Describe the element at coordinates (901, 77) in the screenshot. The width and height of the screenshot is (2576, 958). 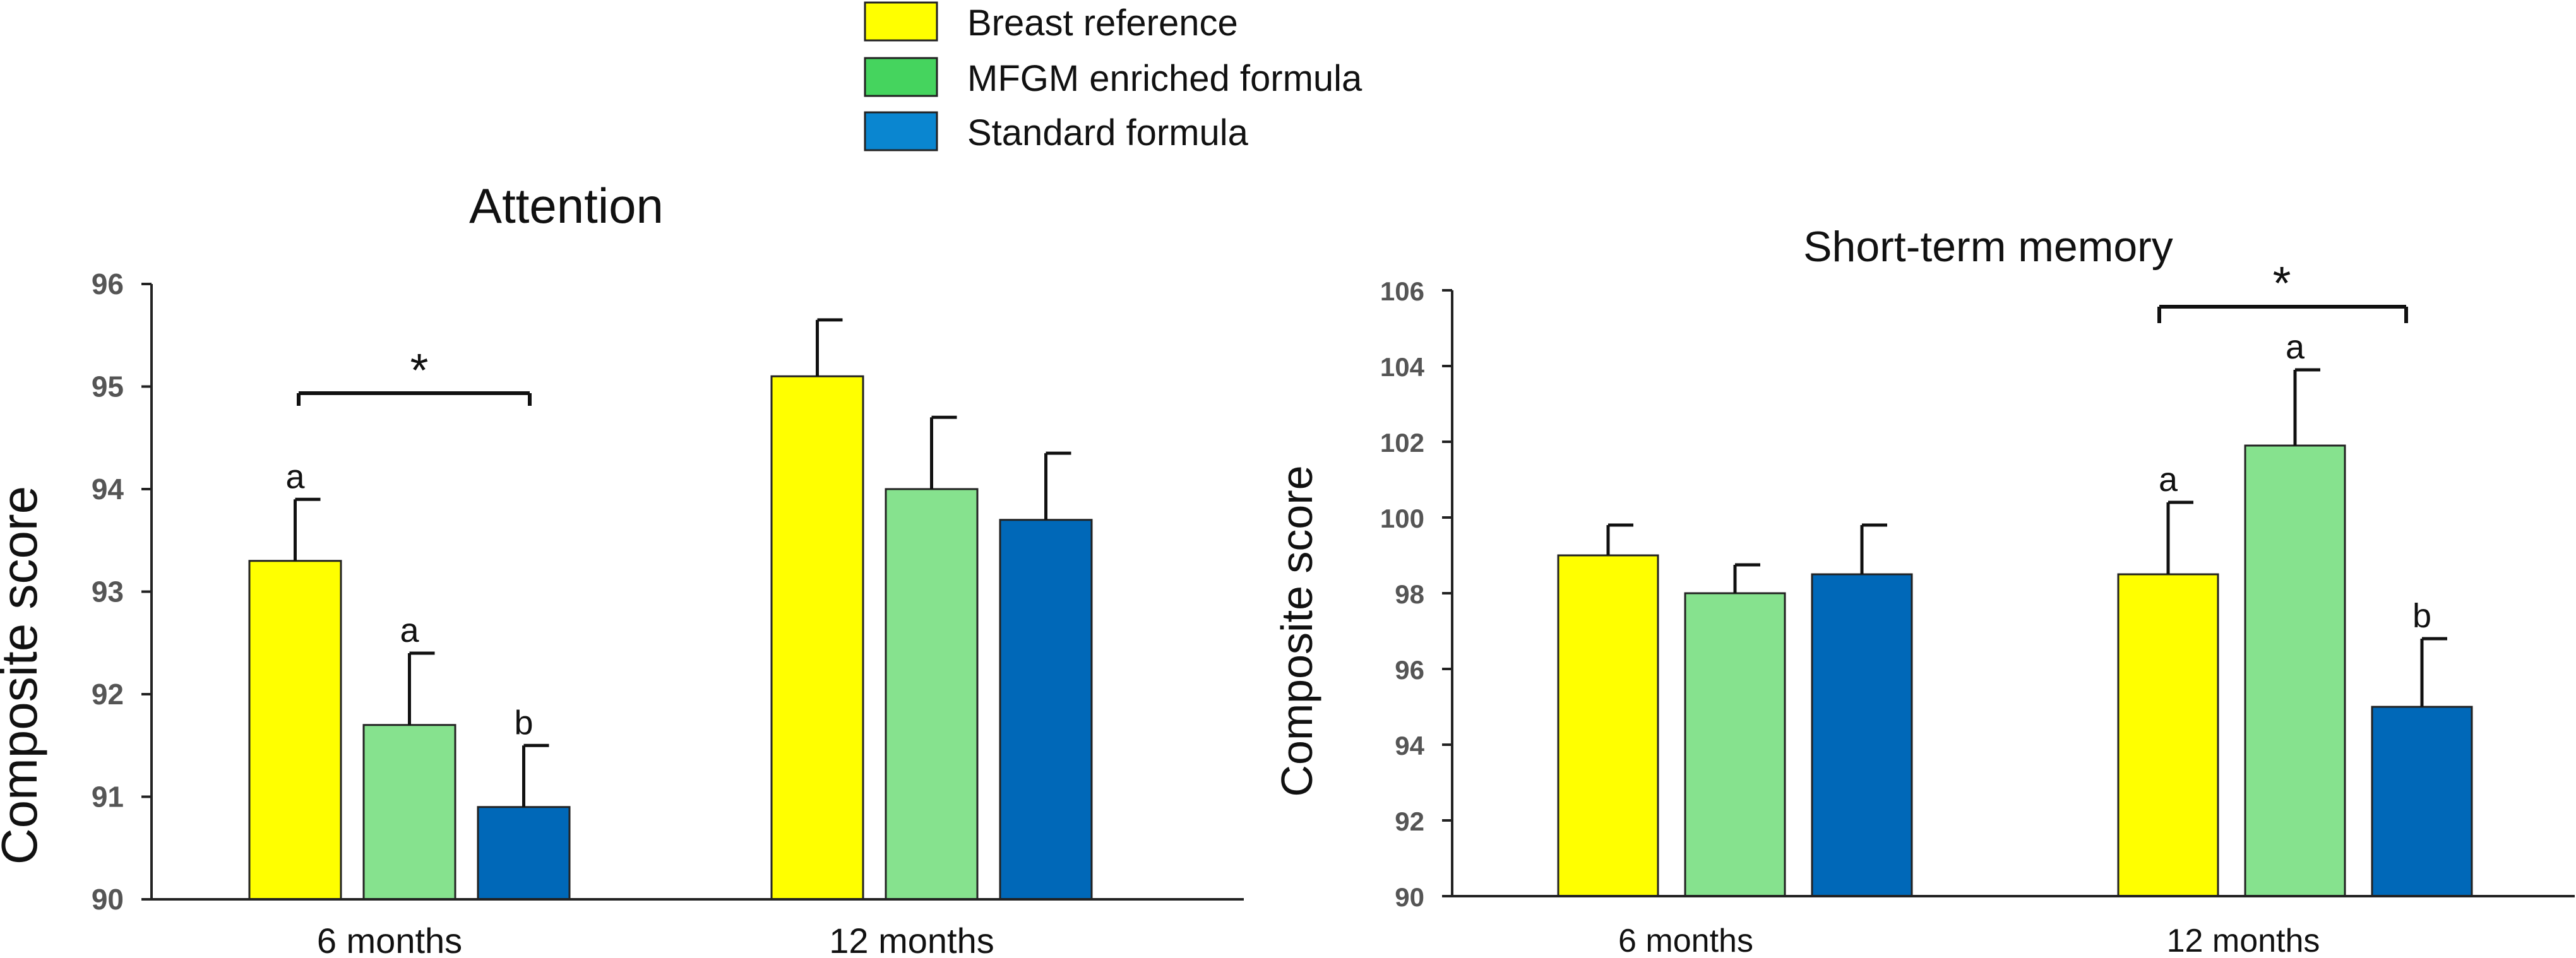
I see `legend-swatch-mfgm` at that location.